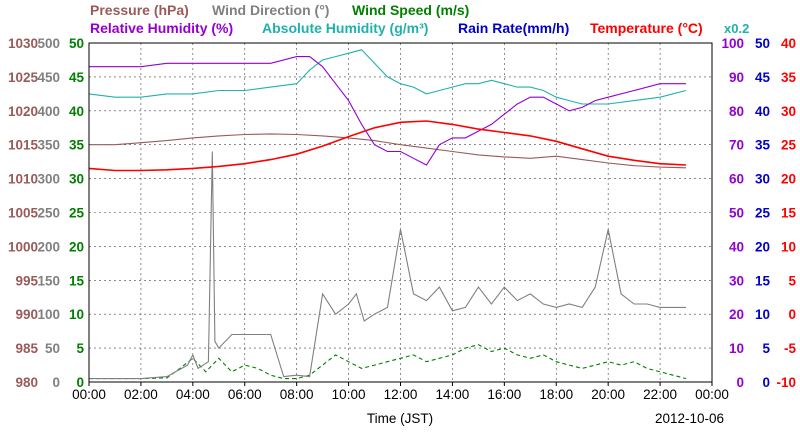 This screenshot has height=434, width=800. Describe the element at coordinates (763, 145) in the screenshot. I see `y-tick-label-rain-rate: 35` at that location.